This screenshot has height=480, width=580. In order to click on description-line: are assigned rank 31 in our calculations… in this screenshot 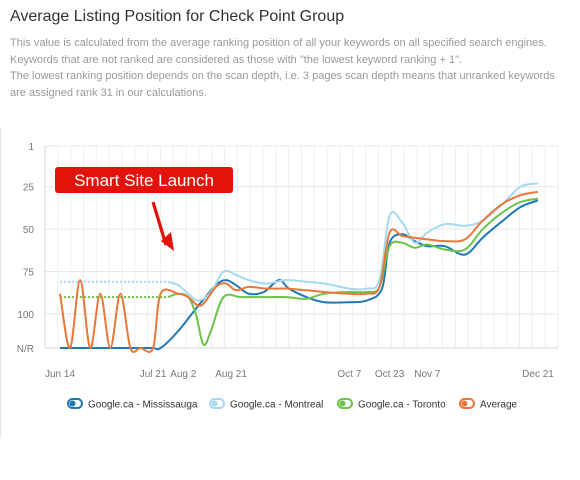, I will do `click(108, 92)`.